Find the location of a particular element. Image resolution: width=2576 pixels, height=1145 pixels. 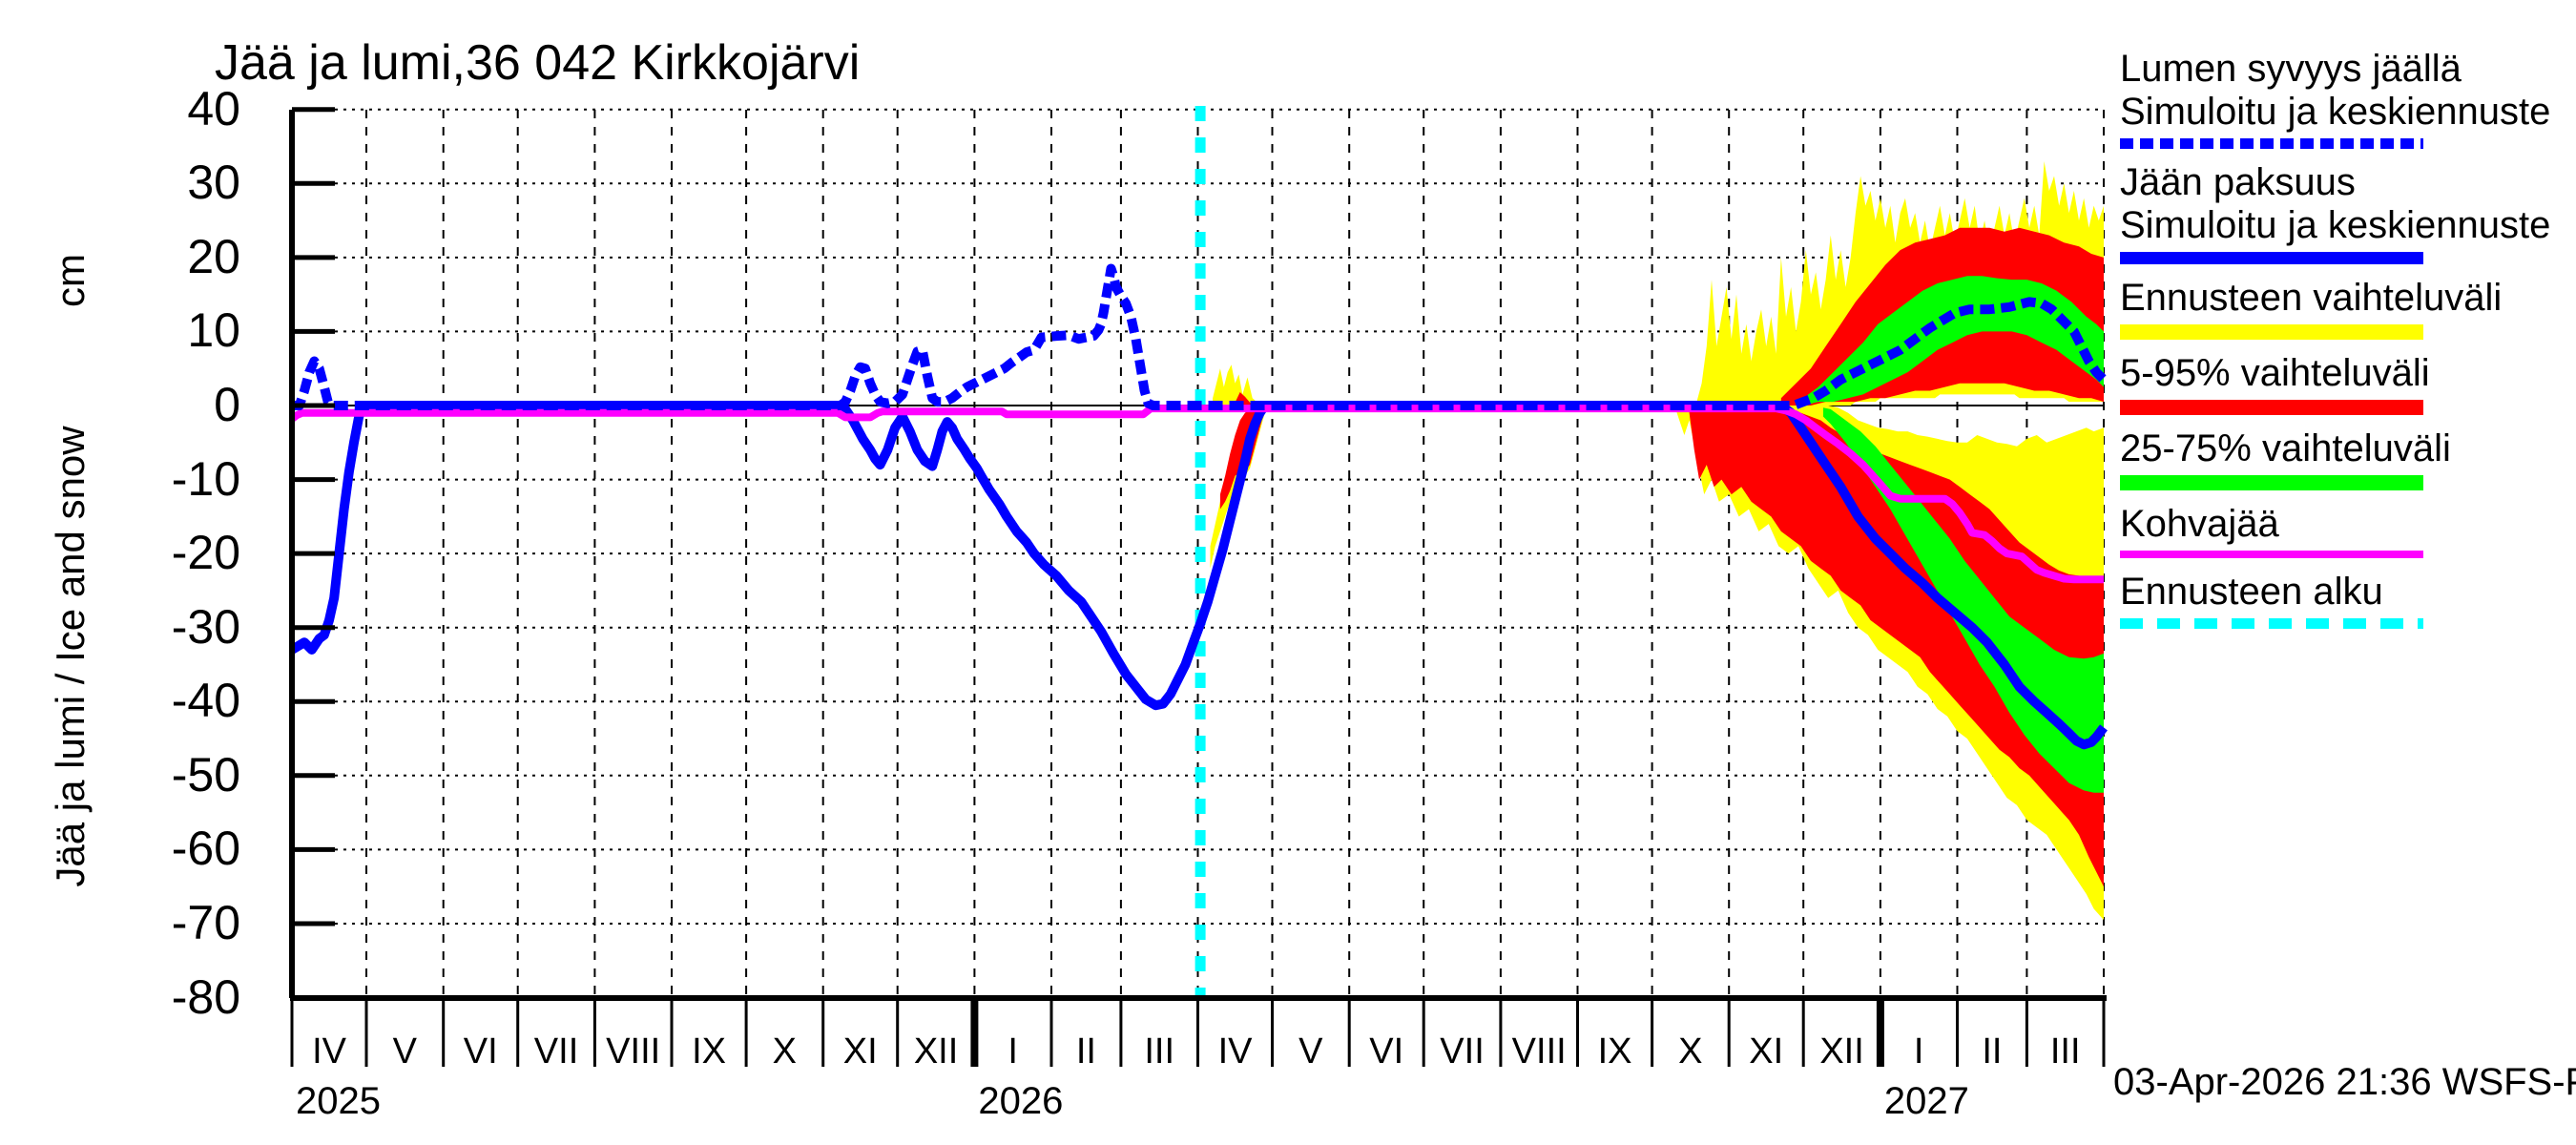

y-tick-label: 0 is located at coordinates (227, 404).